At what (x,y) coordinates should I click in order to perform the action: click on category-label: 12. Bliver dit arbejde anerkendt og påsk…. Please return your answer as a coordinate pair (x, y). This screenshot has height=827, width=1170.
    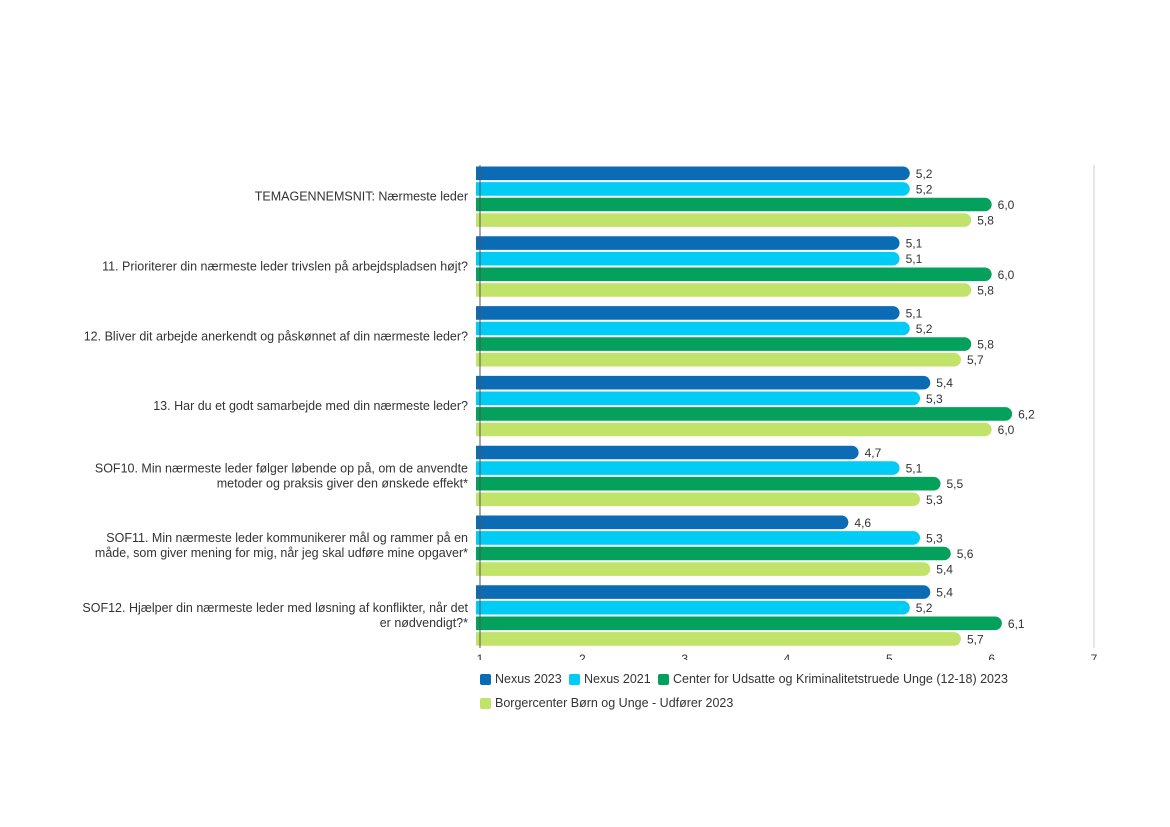
    Looking at the image, I should click on (276, 336).